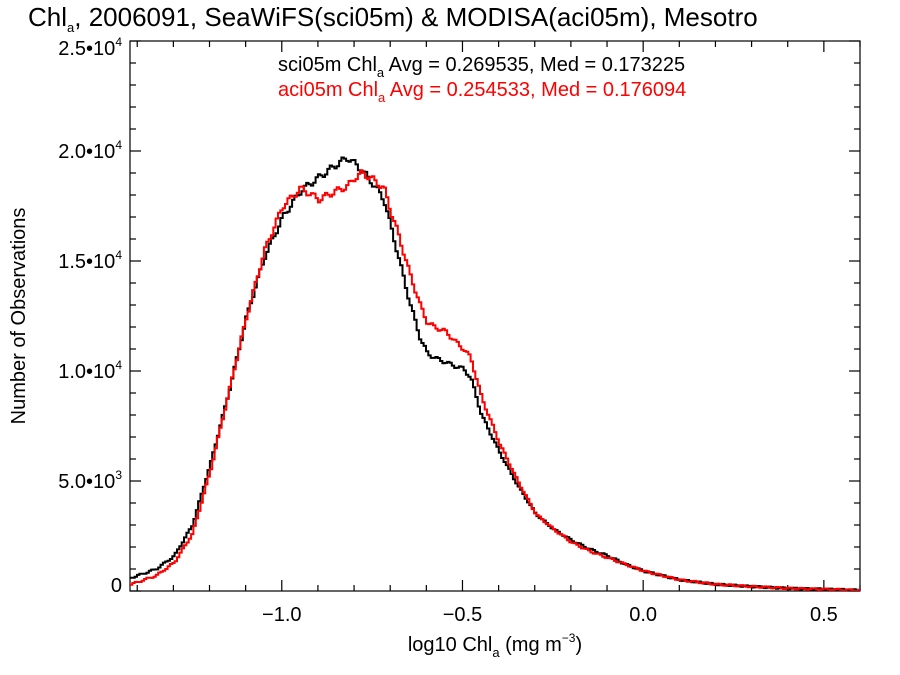  Describe the element at coordinates (569, 638) in the screenshot. I see `xlabel-sup: −3` at that location.